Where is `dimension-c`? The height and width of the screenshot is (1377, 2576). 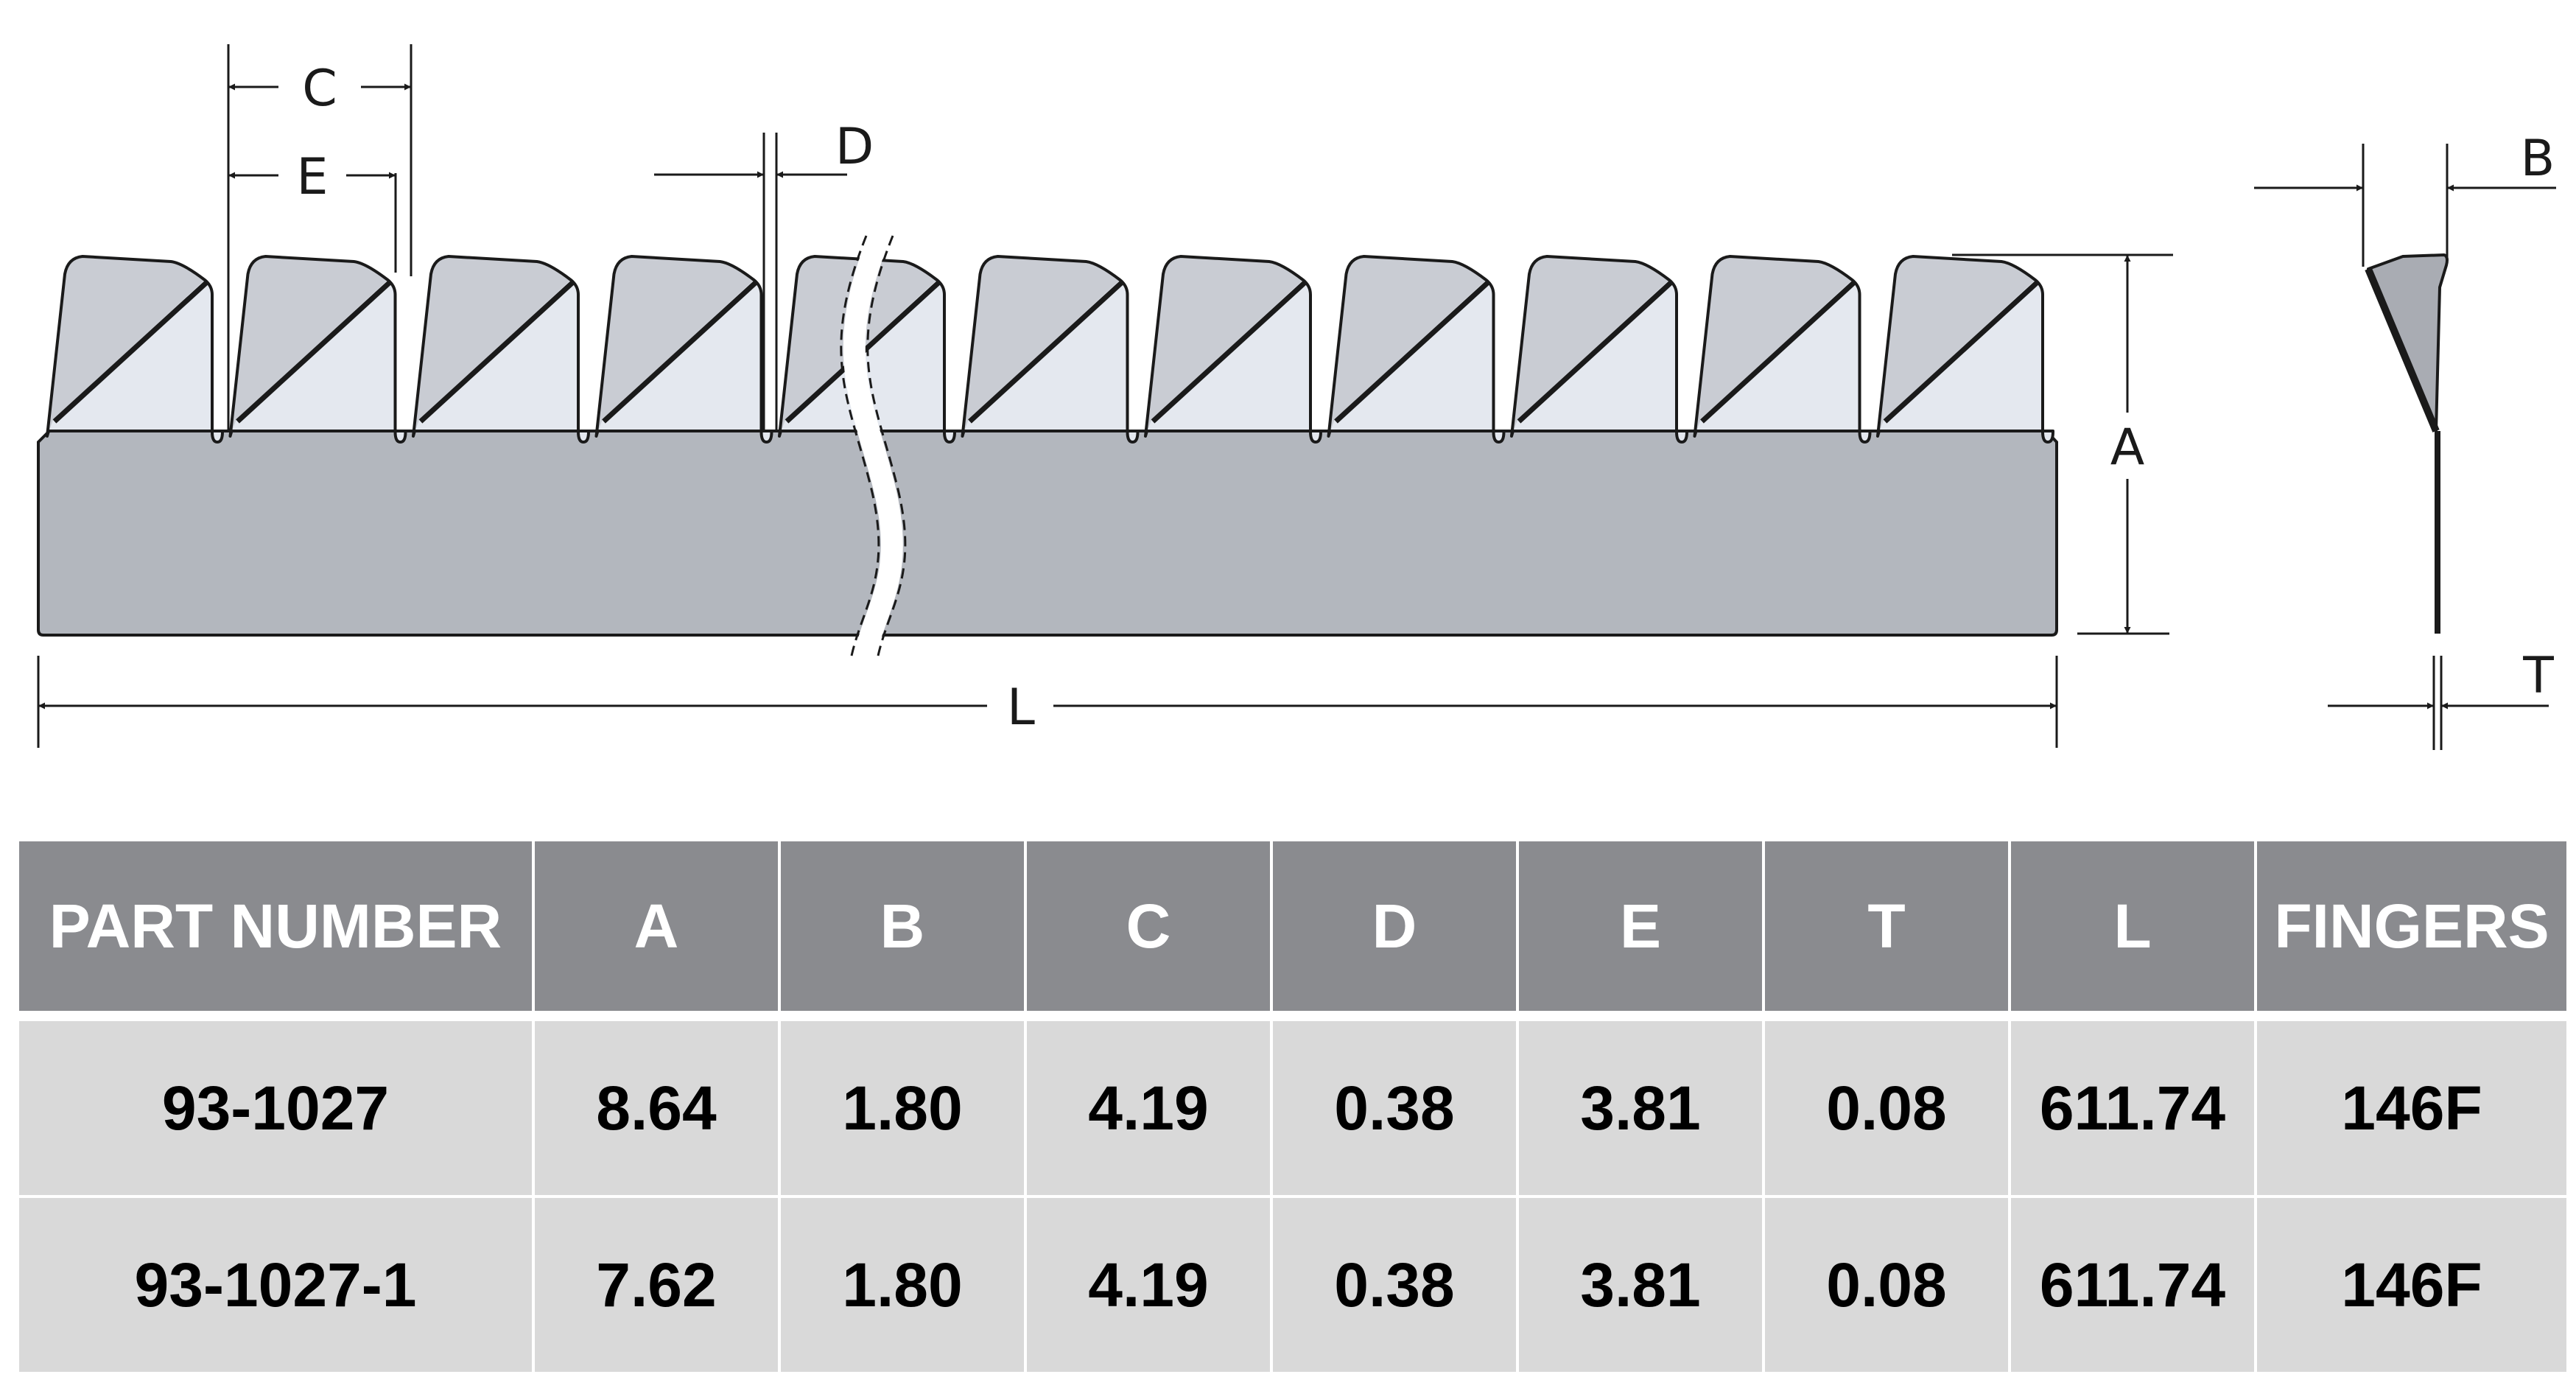 dimension-c is located at coordinates (320, 237).